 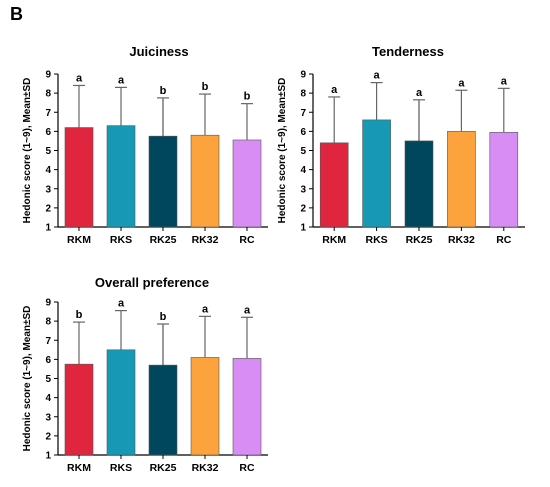 I want to click on panel-label: B, so click(x=16, y=14).